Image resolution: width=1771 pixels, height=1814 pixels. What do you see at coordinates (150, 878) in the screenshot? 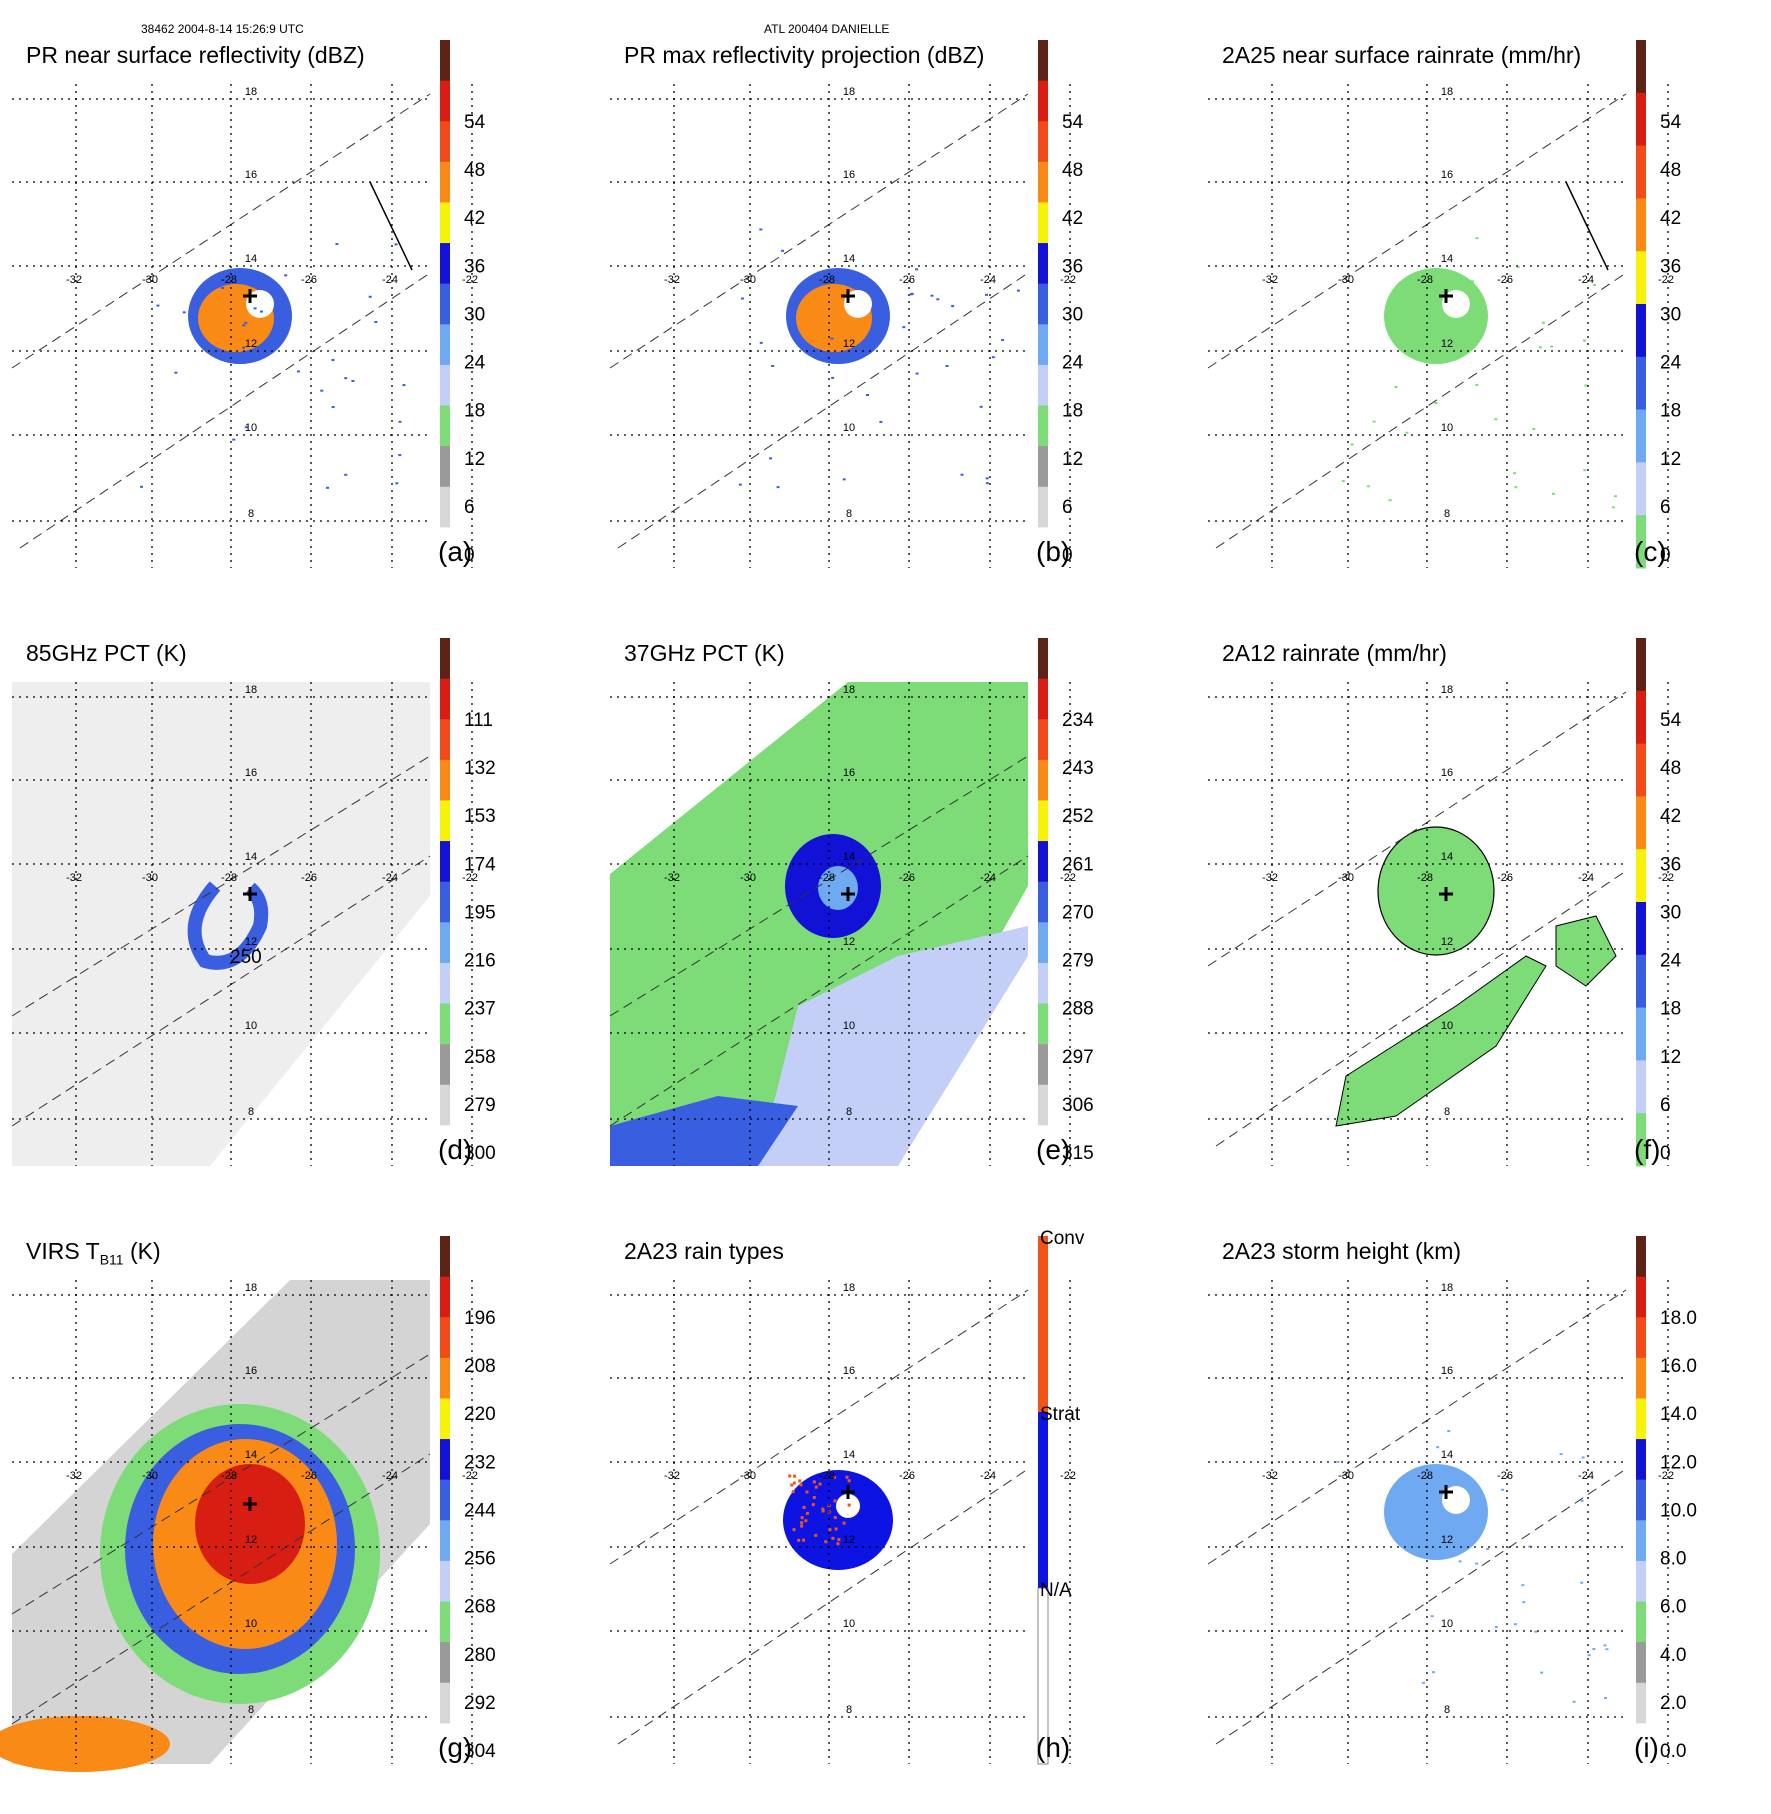
I see `longitude-tick-label: -30` at bounding box center [150, 878].